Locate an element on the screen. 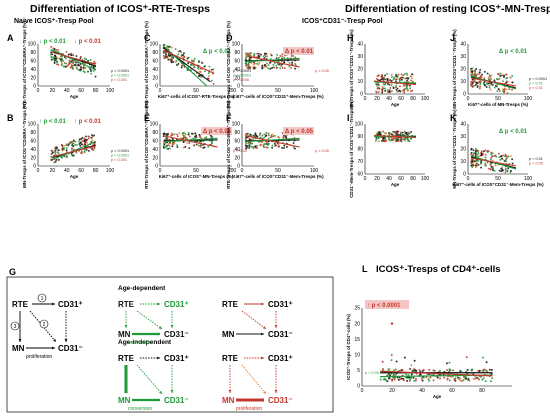 Image resolution: width=550 pixels, height=416 pixels. significance-label: Δ p < 0.01 is located at coordinates (513, 52).